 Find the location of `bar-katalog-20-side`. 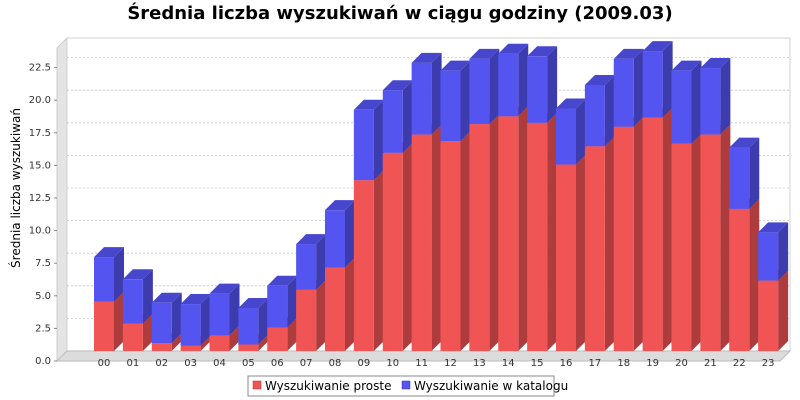

bar-katalog-20-side is located at coordinates (696, 102).